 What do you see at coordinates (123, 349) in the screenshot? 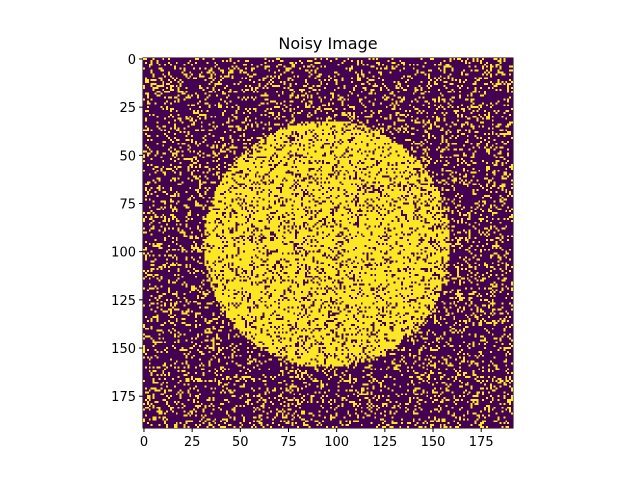
I see `y-tick-label: 150` at bounding box center [123, 349].